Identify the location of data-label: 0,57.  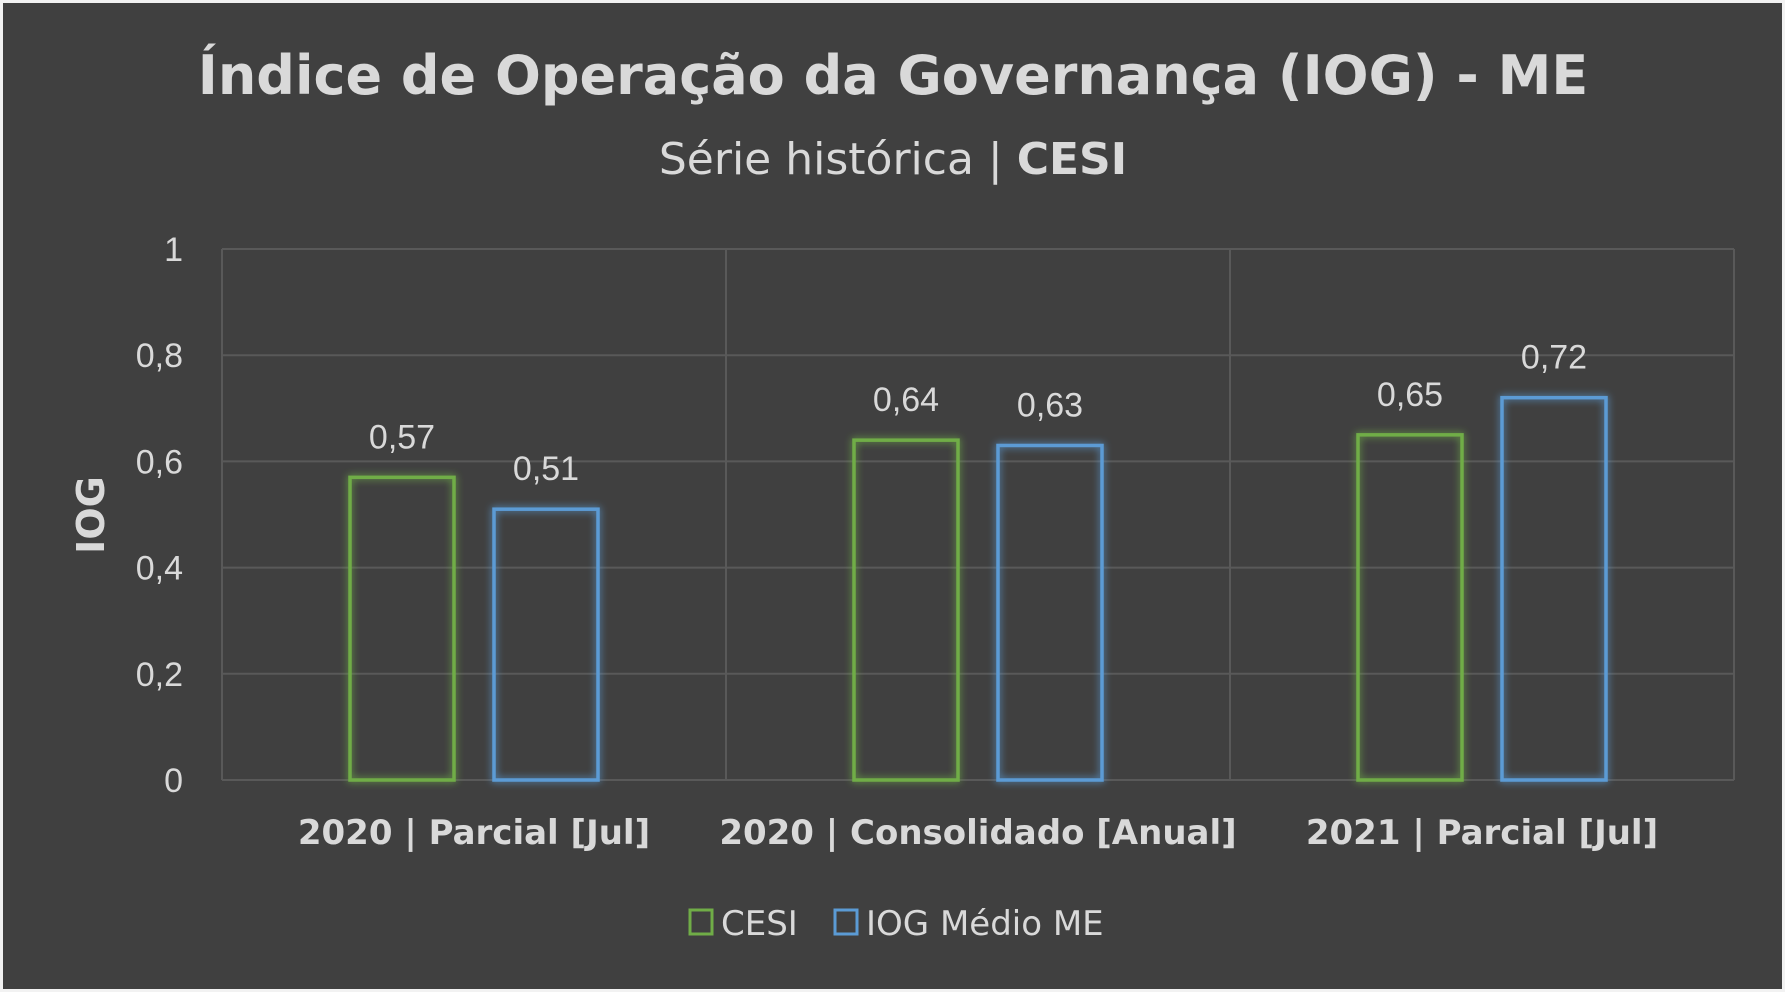
(402, 437).